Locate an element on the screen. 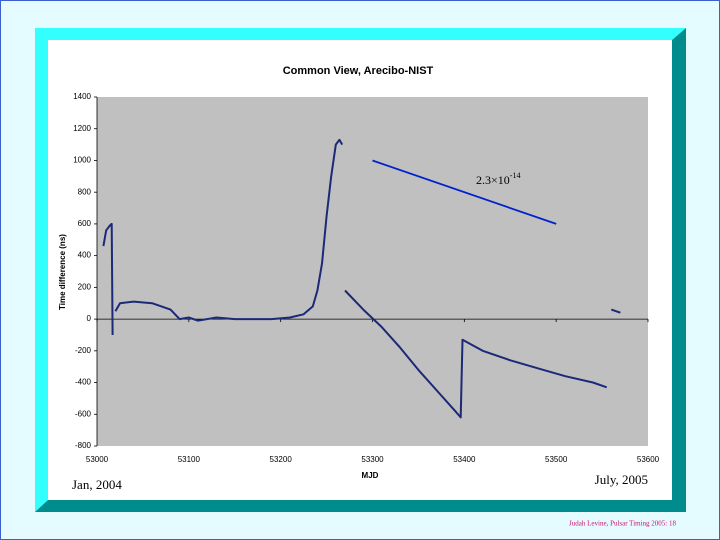 The height and width of the screenshot is (540, 720). x-tick-label: 53100 is located at coordinates (189, 459).